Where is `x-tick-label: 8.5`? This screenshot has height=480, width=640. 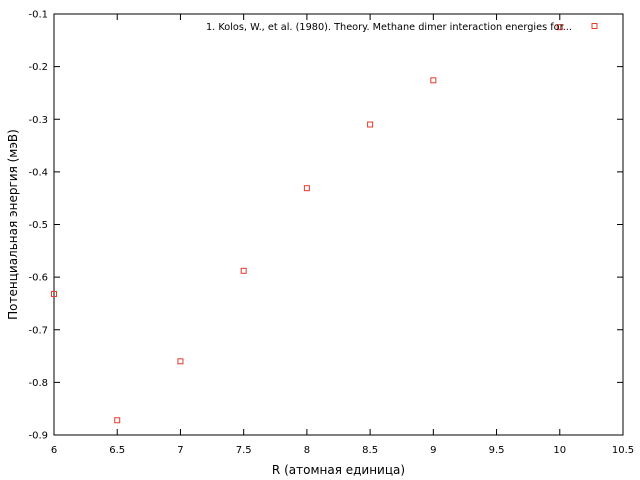 x-tick-label: 8.5 is located at coordinates (370, 450).